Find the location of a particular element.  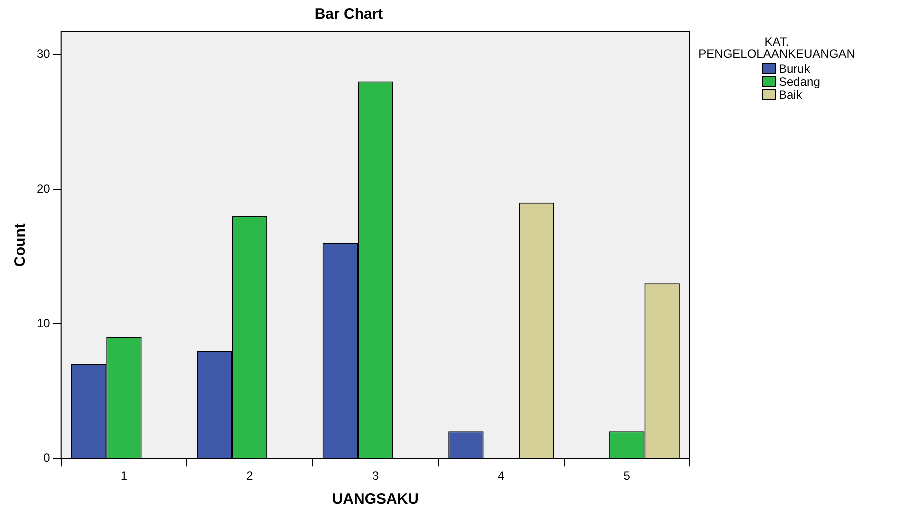

x-axis-title: UANGSAKU is located at coordinates (376, 499).